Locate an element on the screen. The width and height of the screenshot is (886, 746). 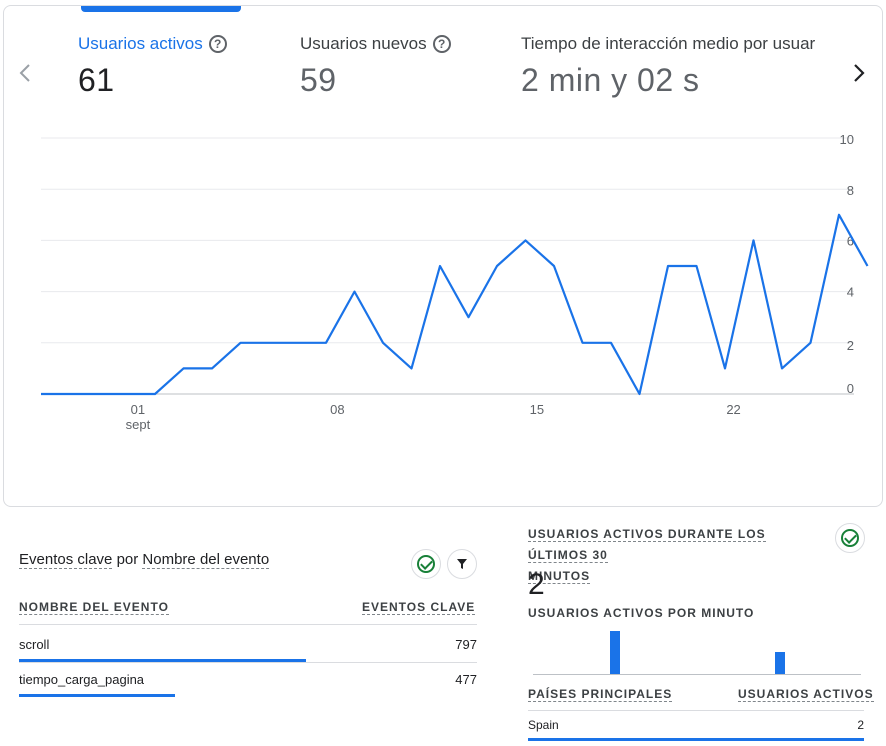
mini-chart-baseline is located at coordinates (697, 674).